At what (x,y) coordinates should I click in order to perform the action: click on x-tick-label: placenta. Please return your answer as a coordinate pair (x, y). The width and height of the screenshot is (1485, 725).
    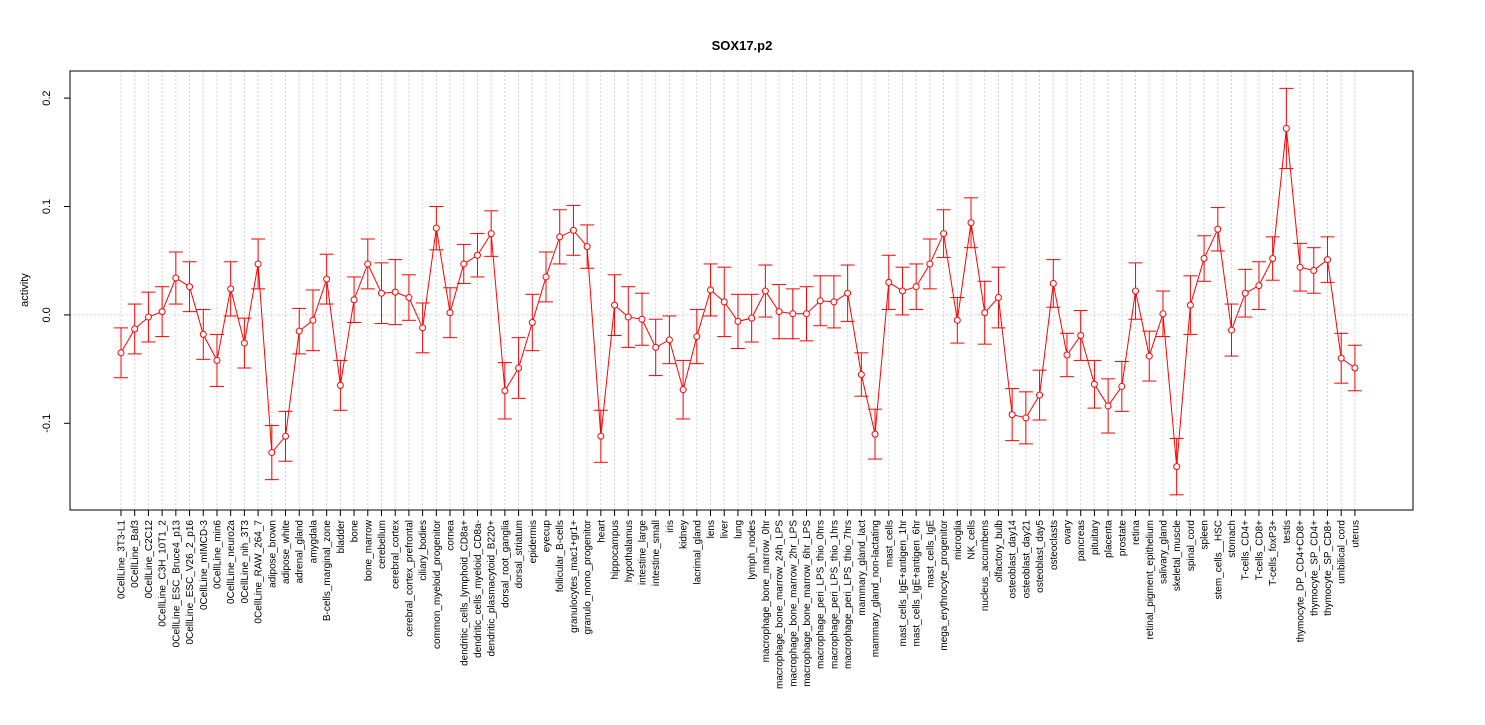
    Looking at the image, I should click on (1109, 539).